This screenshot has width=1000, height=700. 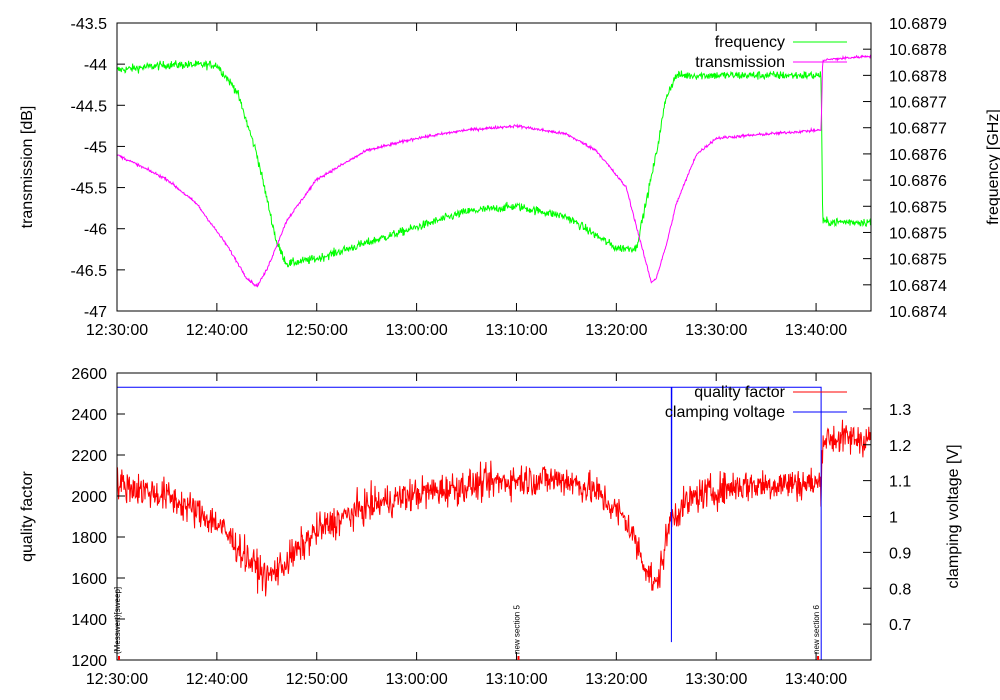 I want to click on legend-label: transmission, so click(x=740, y=62).